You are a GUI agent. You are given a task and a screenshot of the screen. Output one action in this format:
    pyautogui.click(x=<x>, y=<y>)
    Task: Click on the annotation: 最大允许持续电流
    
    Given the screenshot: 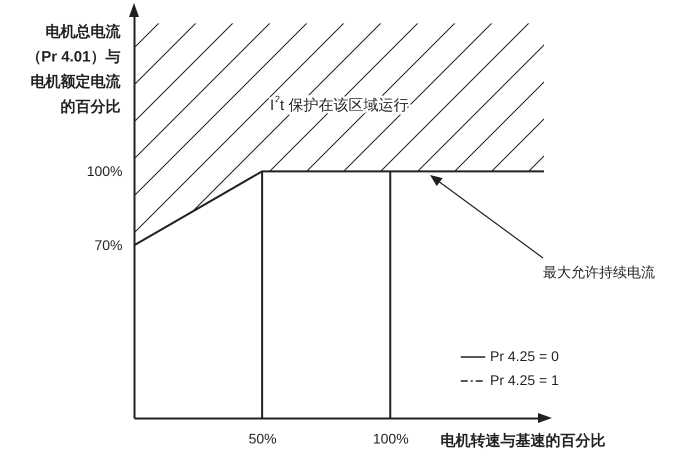 What is the action you would take?
    pyautogui.click(x=599, y=272)
    